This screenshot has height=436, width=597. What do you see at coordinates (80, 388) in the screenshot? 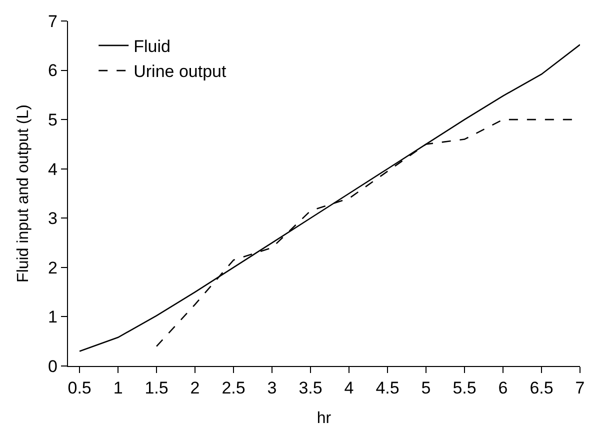
I see `x-tick-label: 0.5` at bounding box center [80, 388].